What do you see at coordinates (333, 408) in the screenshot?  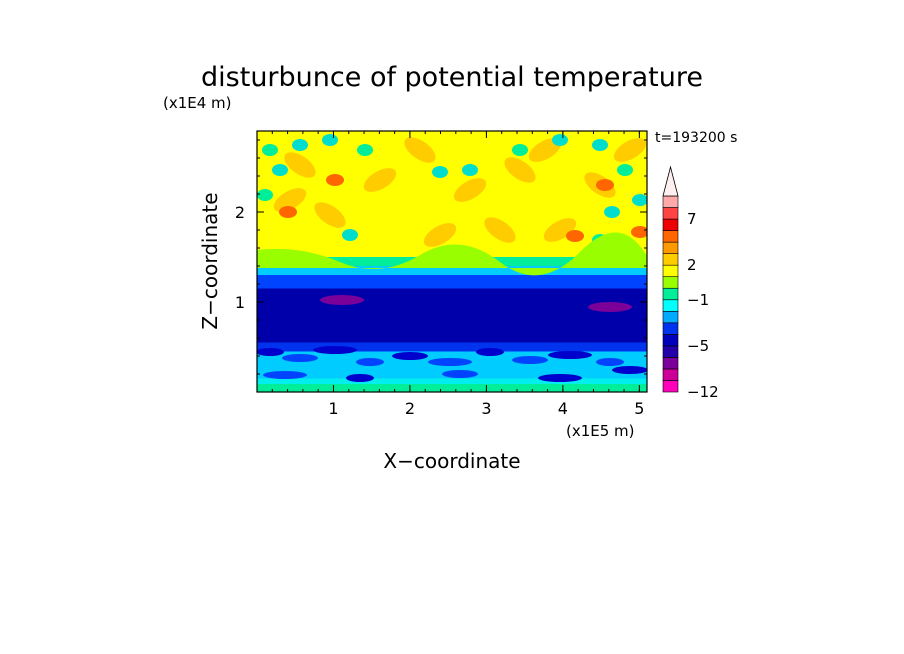 I see `x-tick-label: 1` at bounding box center [333, 408].